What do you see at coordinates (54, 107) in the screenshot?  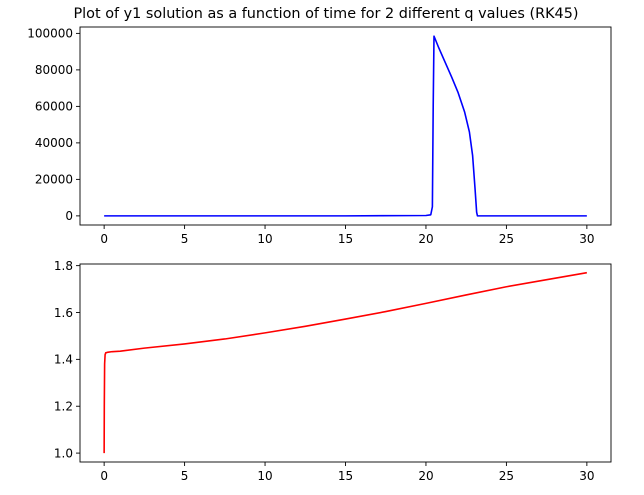 I see `y-tick-label: 60000` at bounding box center [54, 107].